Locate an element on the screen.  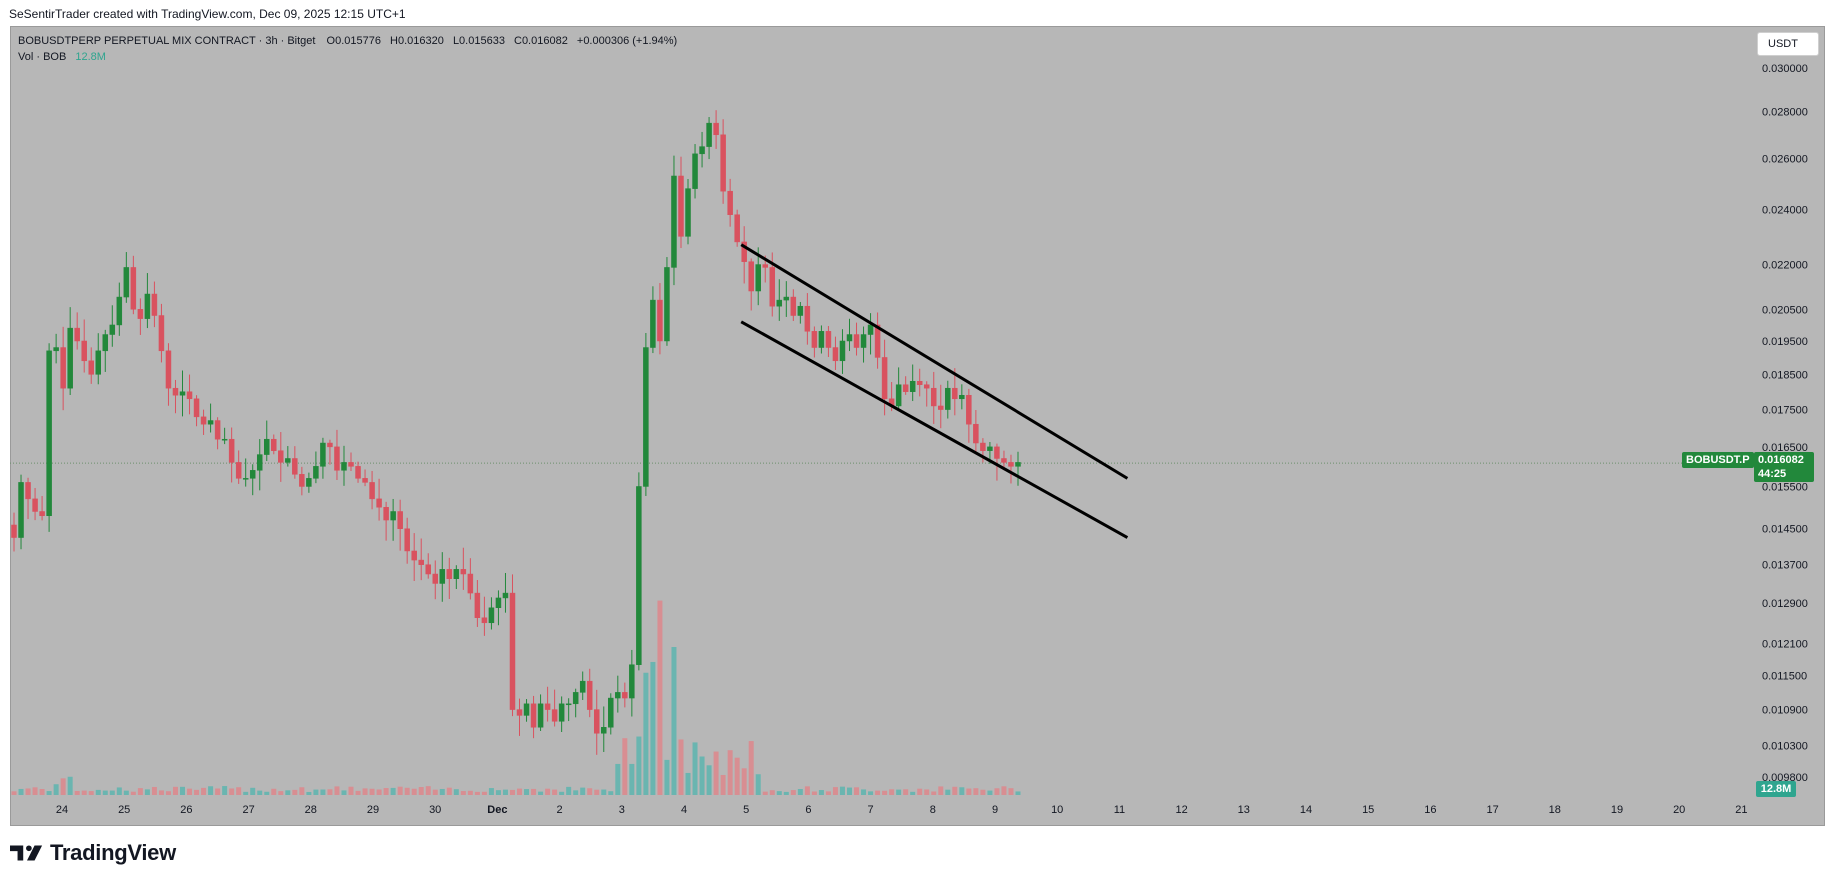
x-tick-label: 21 is located at coordinates (1741, 810).